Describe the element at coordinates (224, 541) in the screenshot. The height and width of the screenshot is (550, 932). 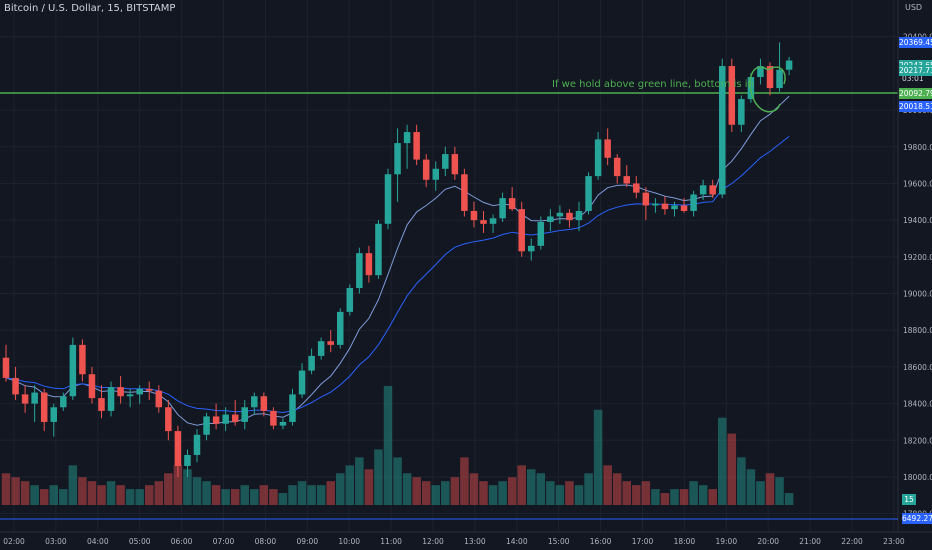
I see `time-tick-label: 07:00` at that location.